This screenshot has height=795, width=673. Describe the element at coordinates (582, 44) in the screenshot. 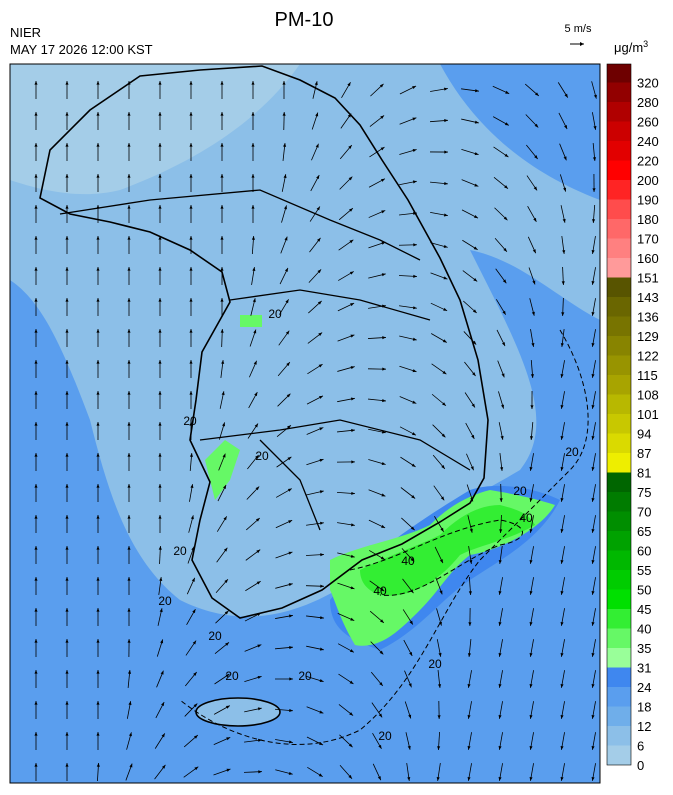

I see `wind-scale-head` at that location.